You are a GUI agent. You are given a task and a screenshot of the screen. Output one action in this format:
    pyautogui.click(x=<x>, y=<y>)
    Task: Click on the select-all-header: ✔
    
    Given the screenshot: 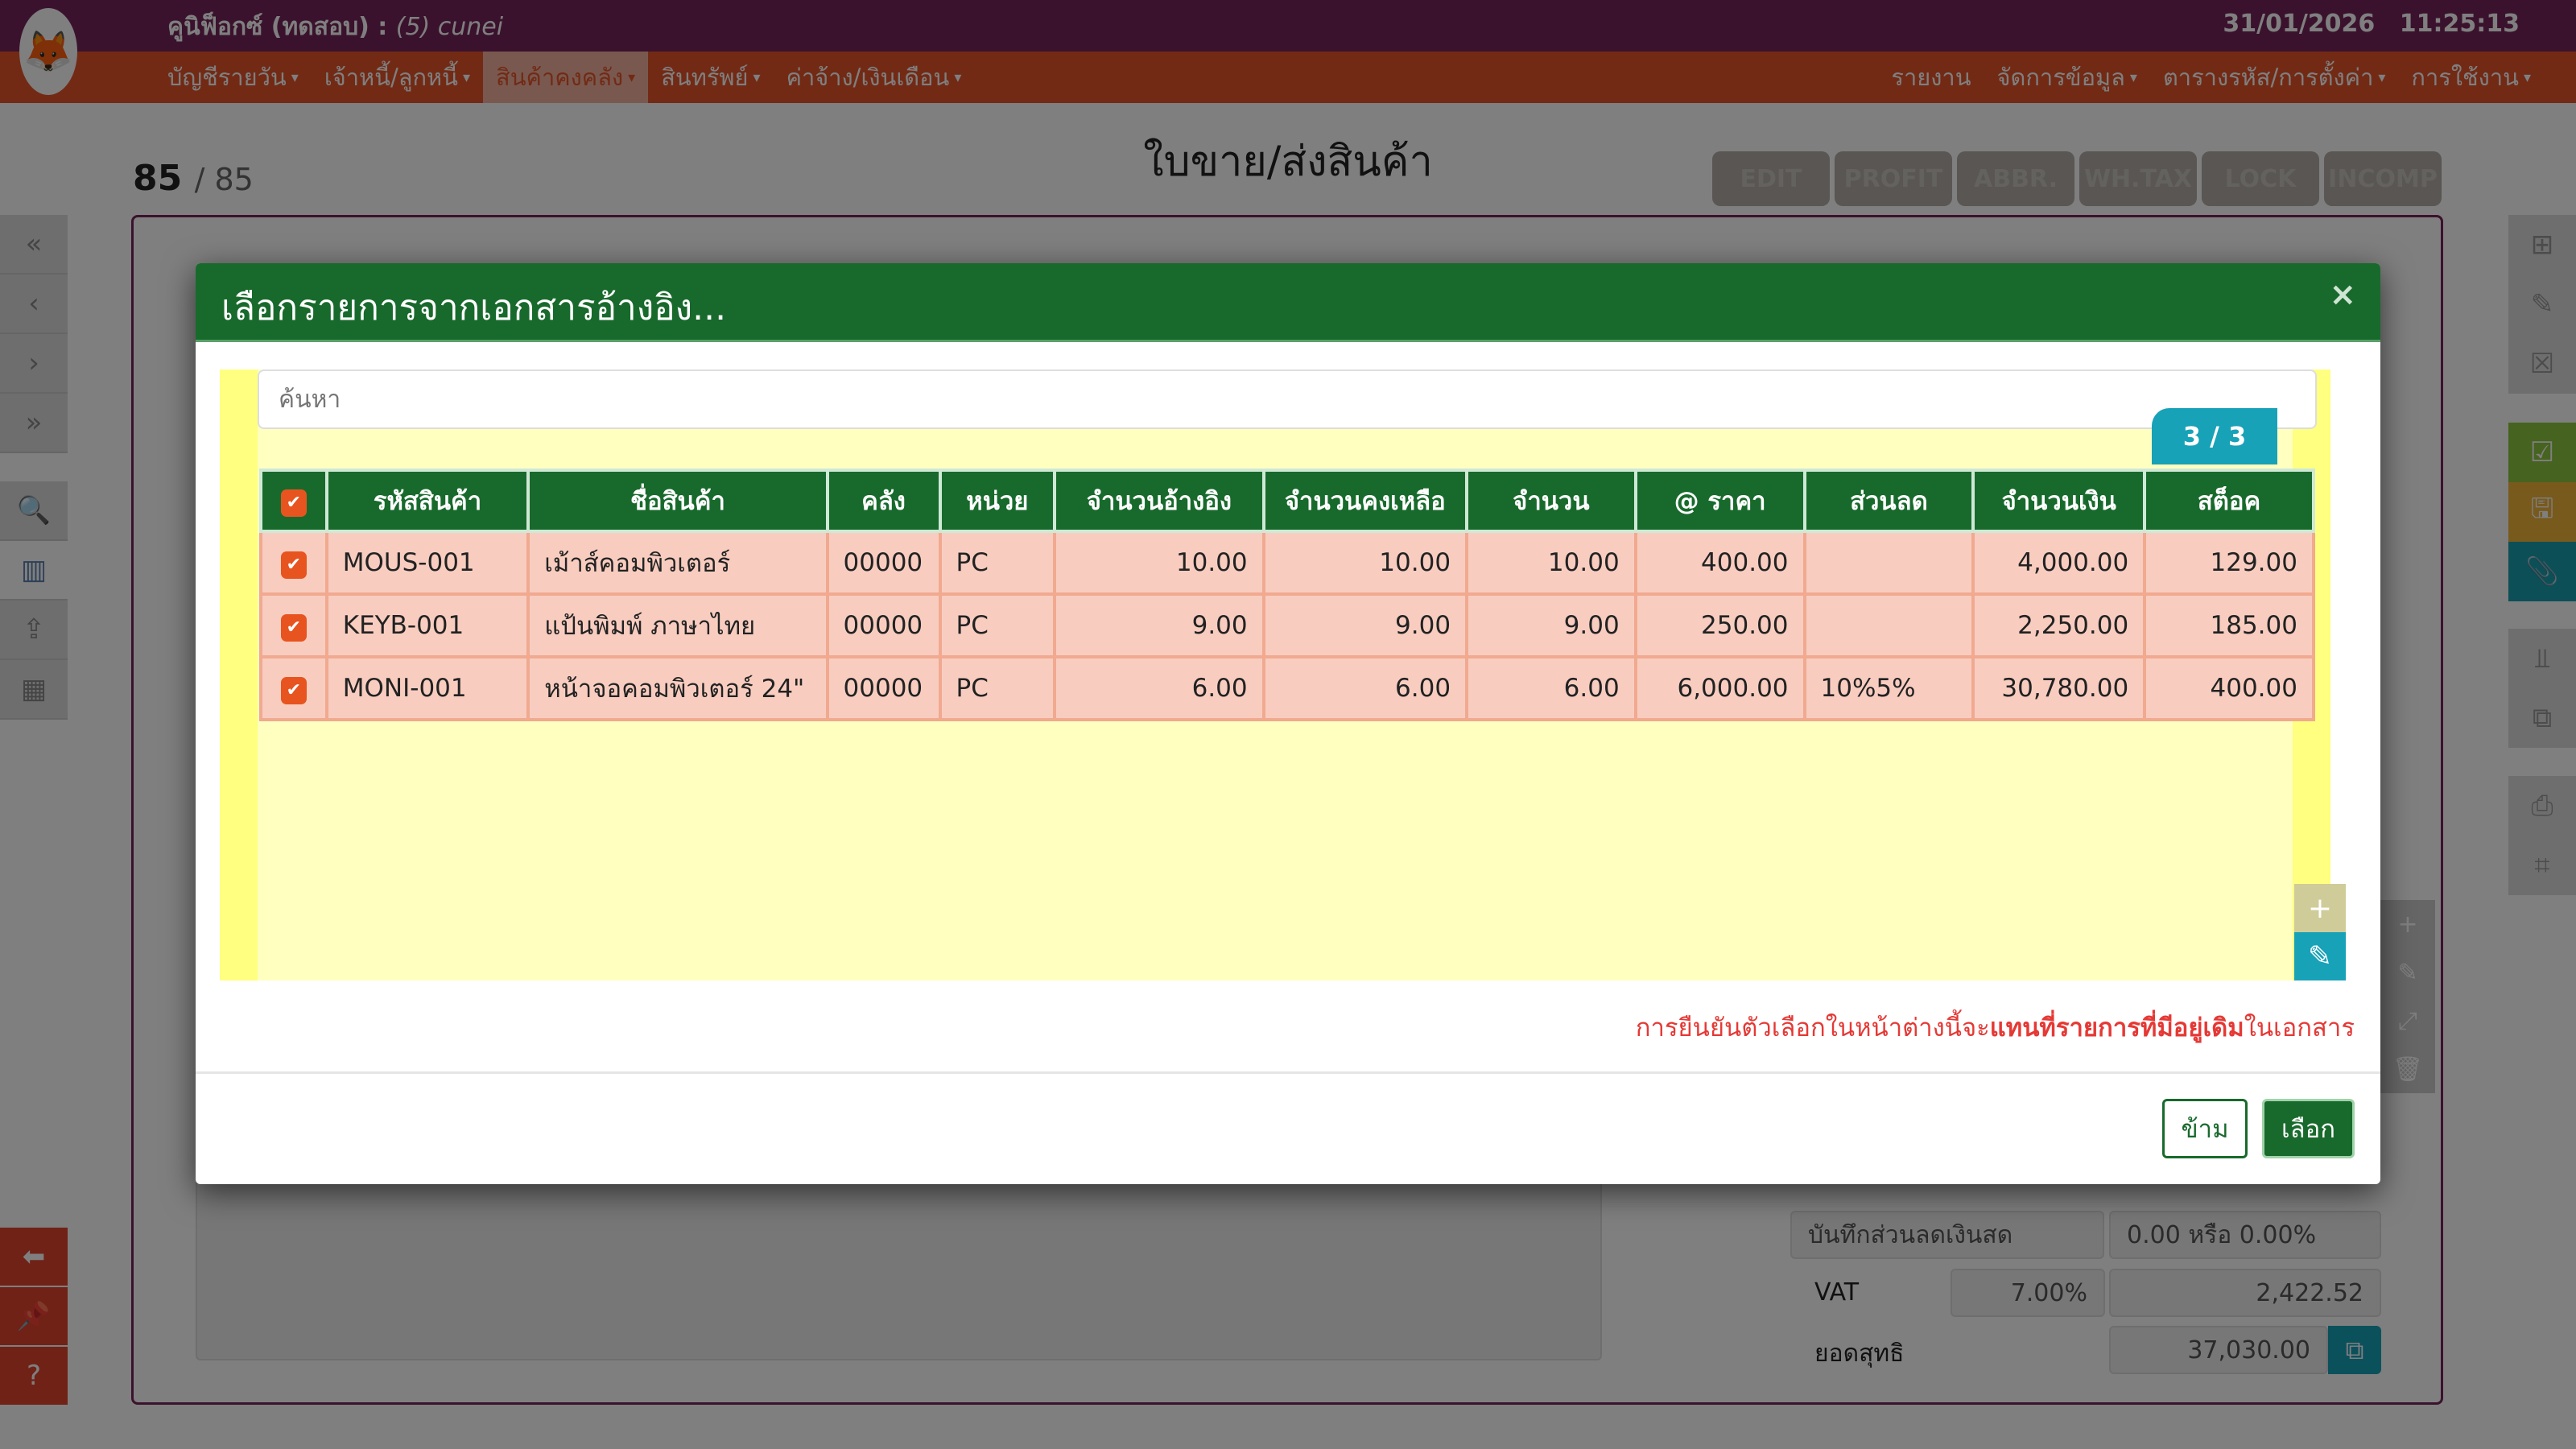 What is the action you would take?
    pyautogui.click(x=293, y=501)
    